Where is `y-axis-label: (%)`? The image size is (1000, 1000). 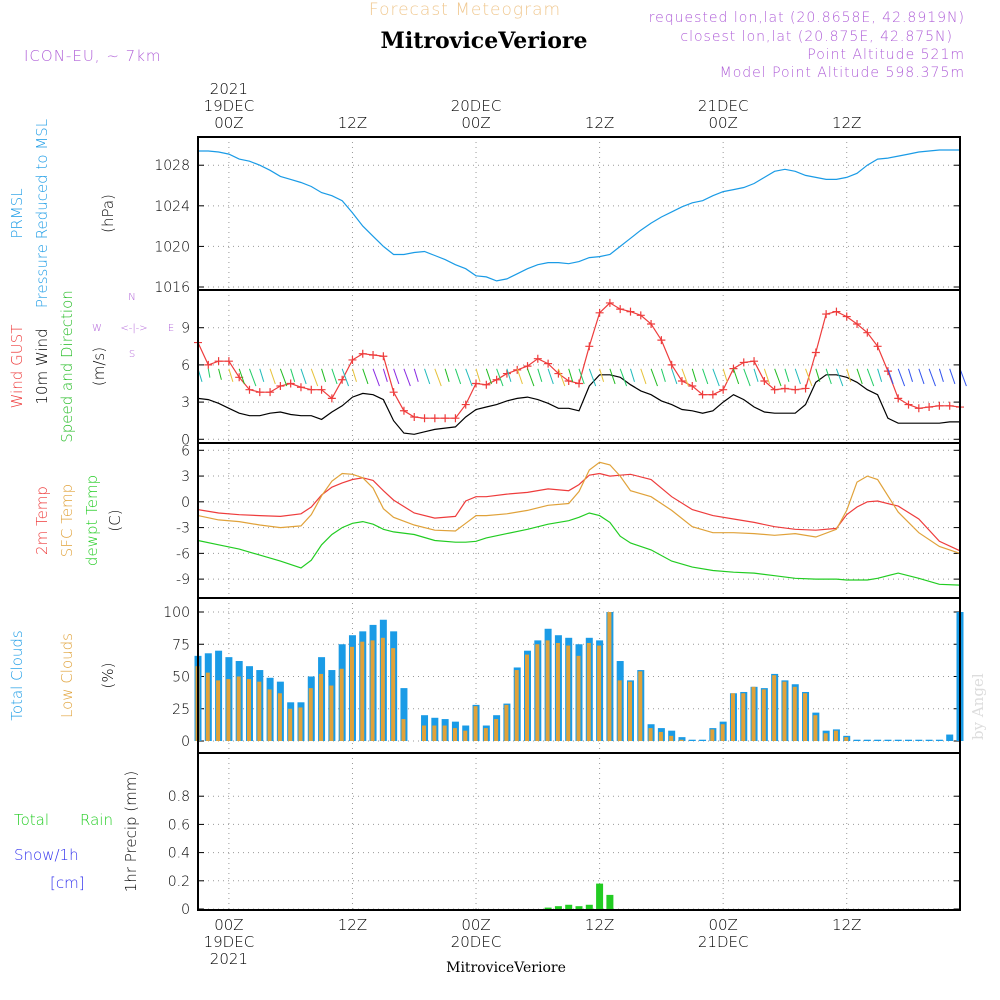
y-axis-label: (%) is located at coordinates (108, 676).